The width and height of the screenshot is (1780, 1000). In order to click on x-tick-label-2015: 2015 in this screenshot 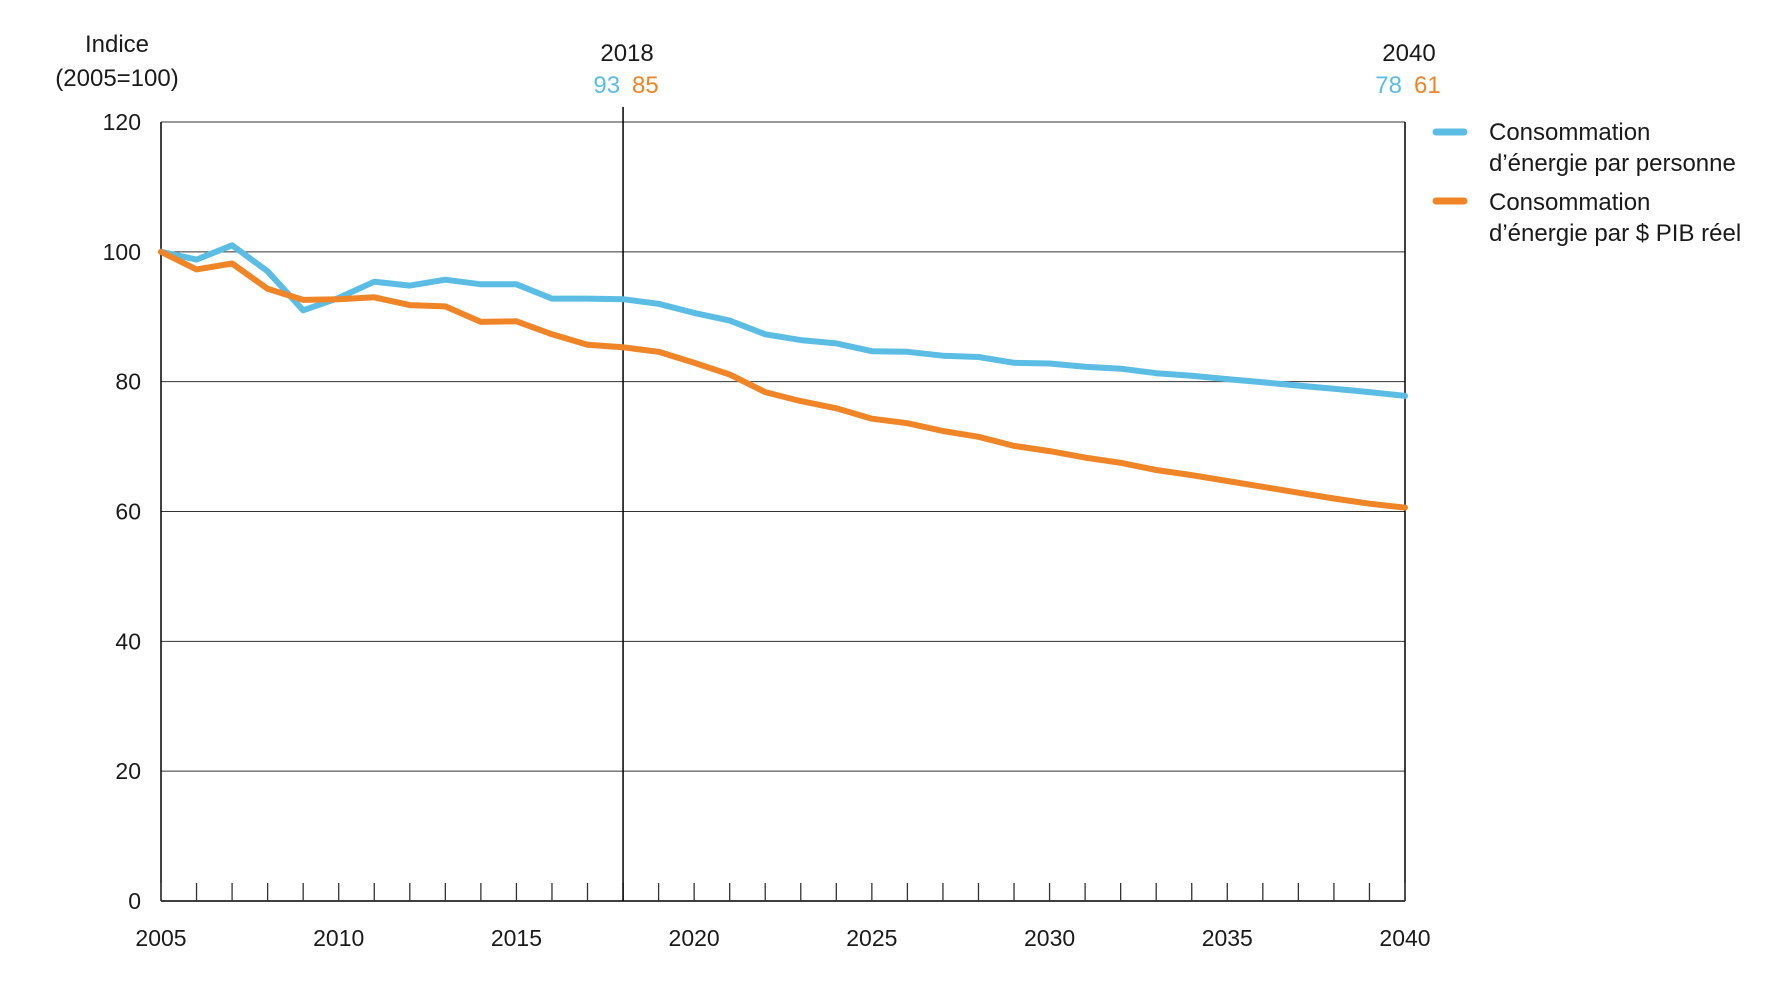, I will do `click(516, 938)`.